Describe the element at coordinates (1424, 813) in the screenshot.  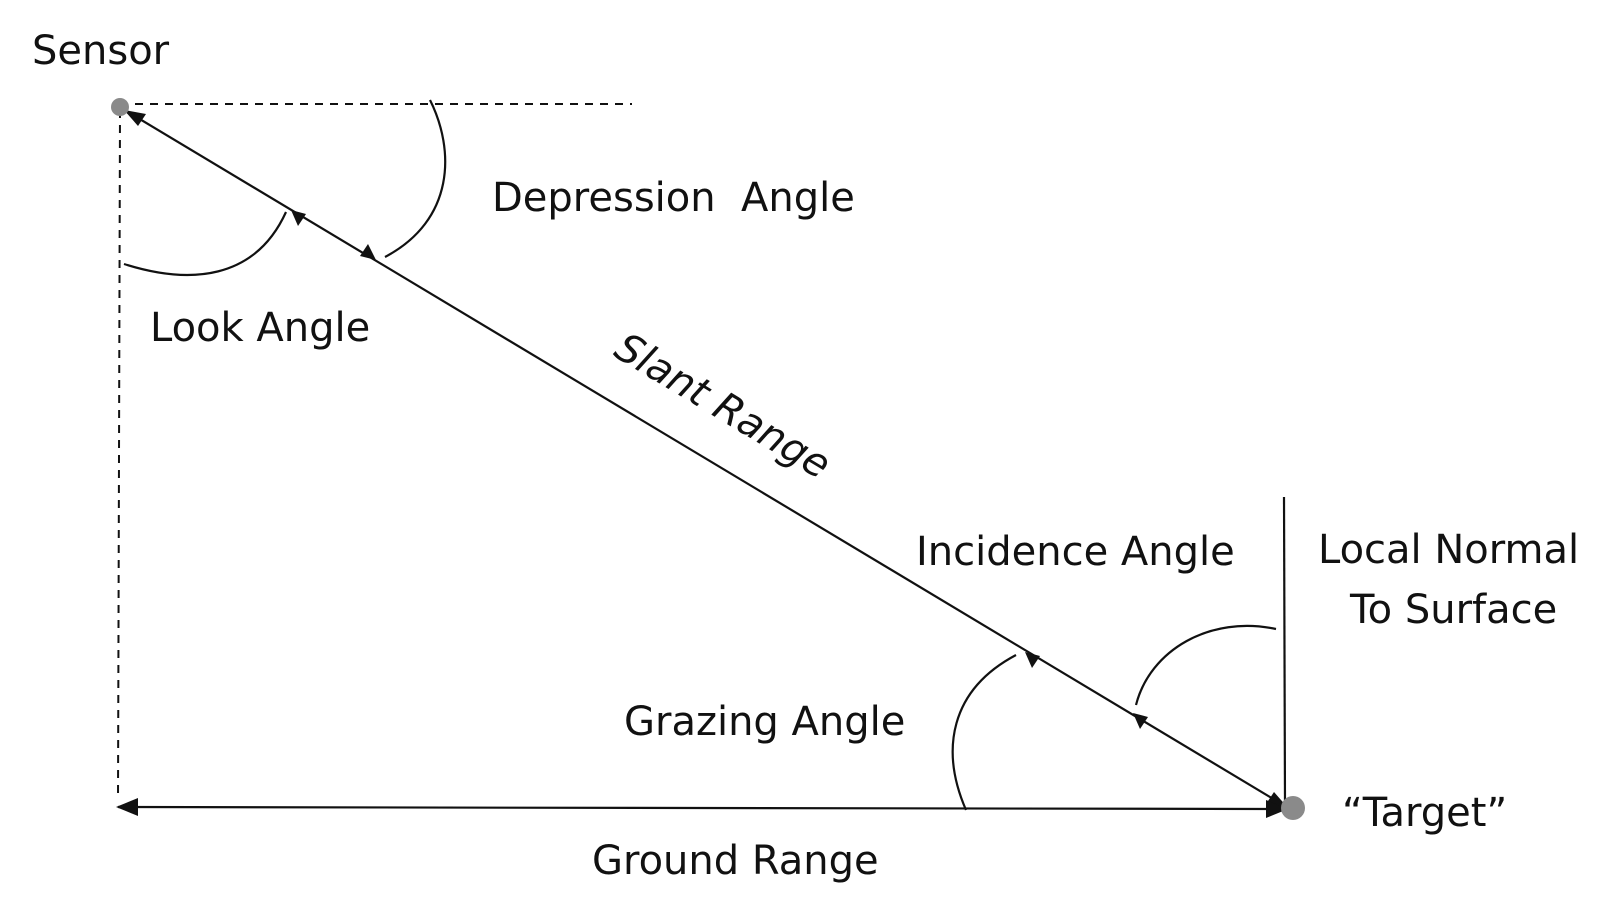
I see `target-label: “Target”` at that location.